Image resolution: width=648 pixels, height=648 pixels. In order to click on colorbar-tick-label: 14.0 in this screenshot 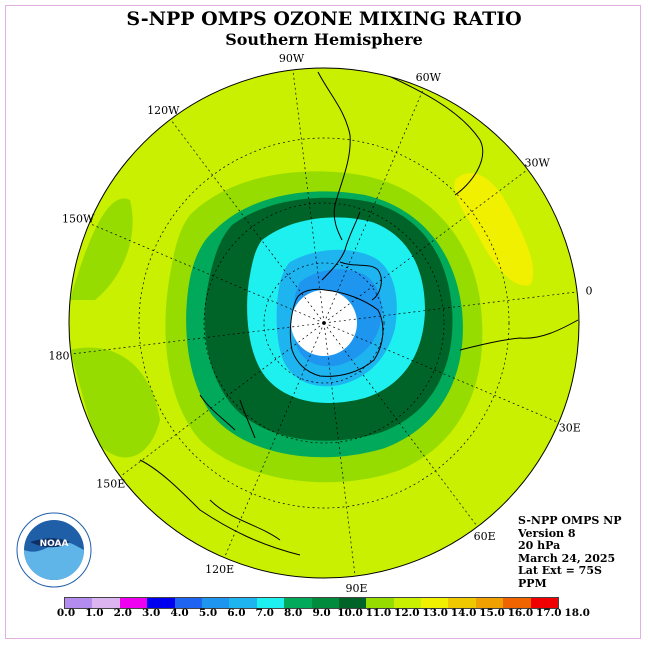, I will do `click(463, 613)`.